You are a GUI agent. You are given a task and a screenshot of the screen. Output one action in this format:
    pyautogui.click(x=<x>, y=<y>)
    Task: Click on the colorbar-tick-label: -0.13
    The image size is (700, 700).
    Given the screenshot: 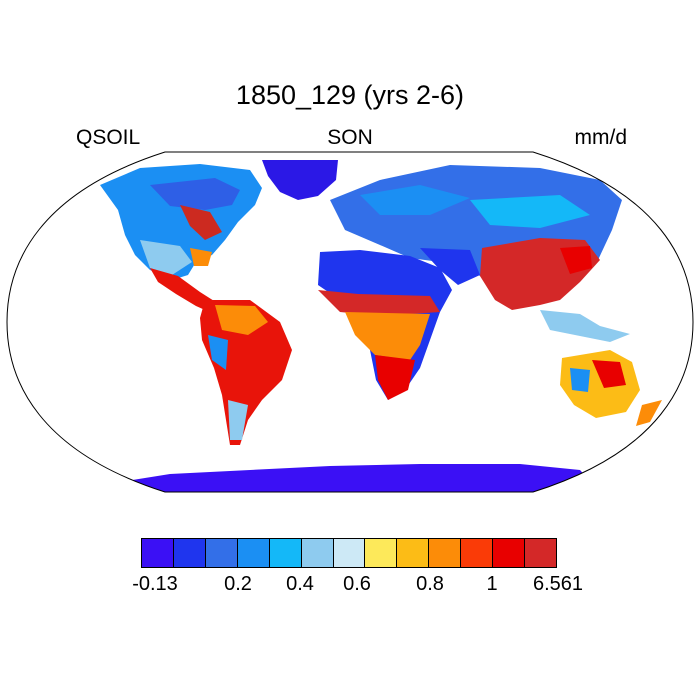 What is the action you would take?
    pyautogui.click(x=155, y=584)
    